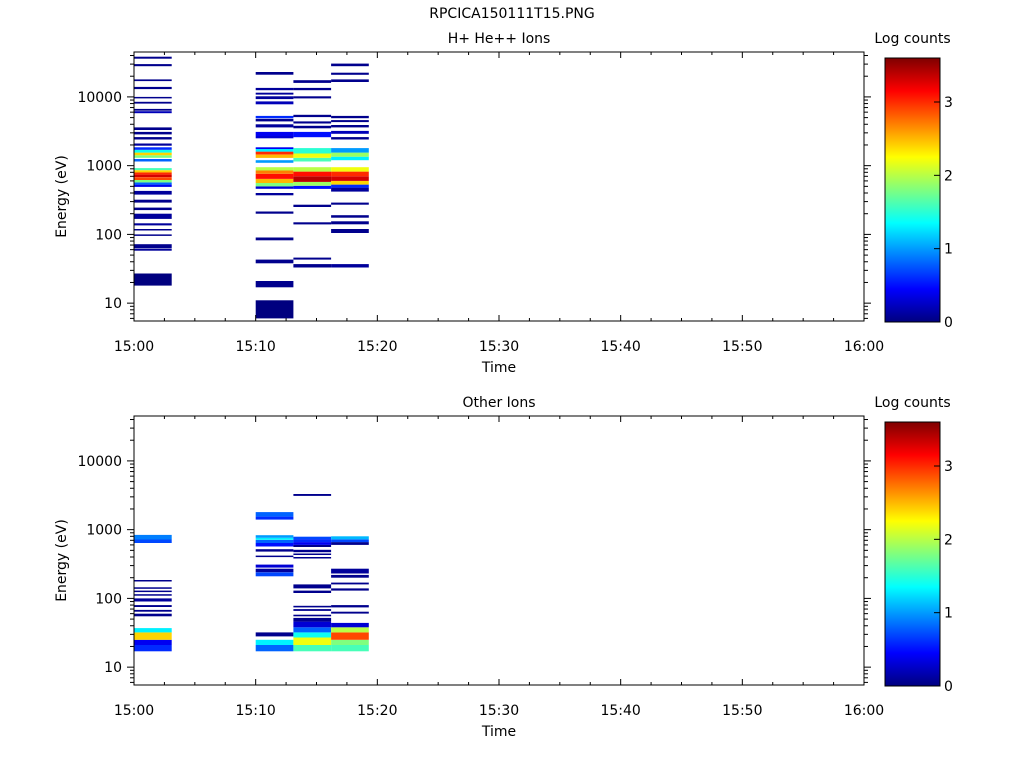 This screenshot has width=1024, height=768. What do you see at coordinates (742, 347) in the screenshot?
I see `x-tick-label: 15:50` at bounding box center [742, 347].